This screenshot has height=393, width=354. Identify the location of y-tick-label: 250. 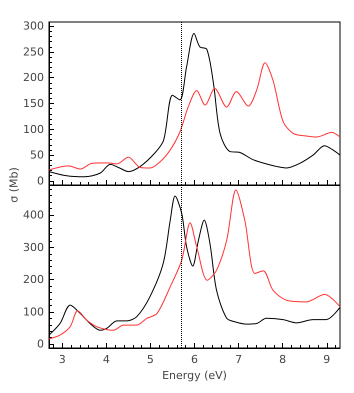
(33, 51).